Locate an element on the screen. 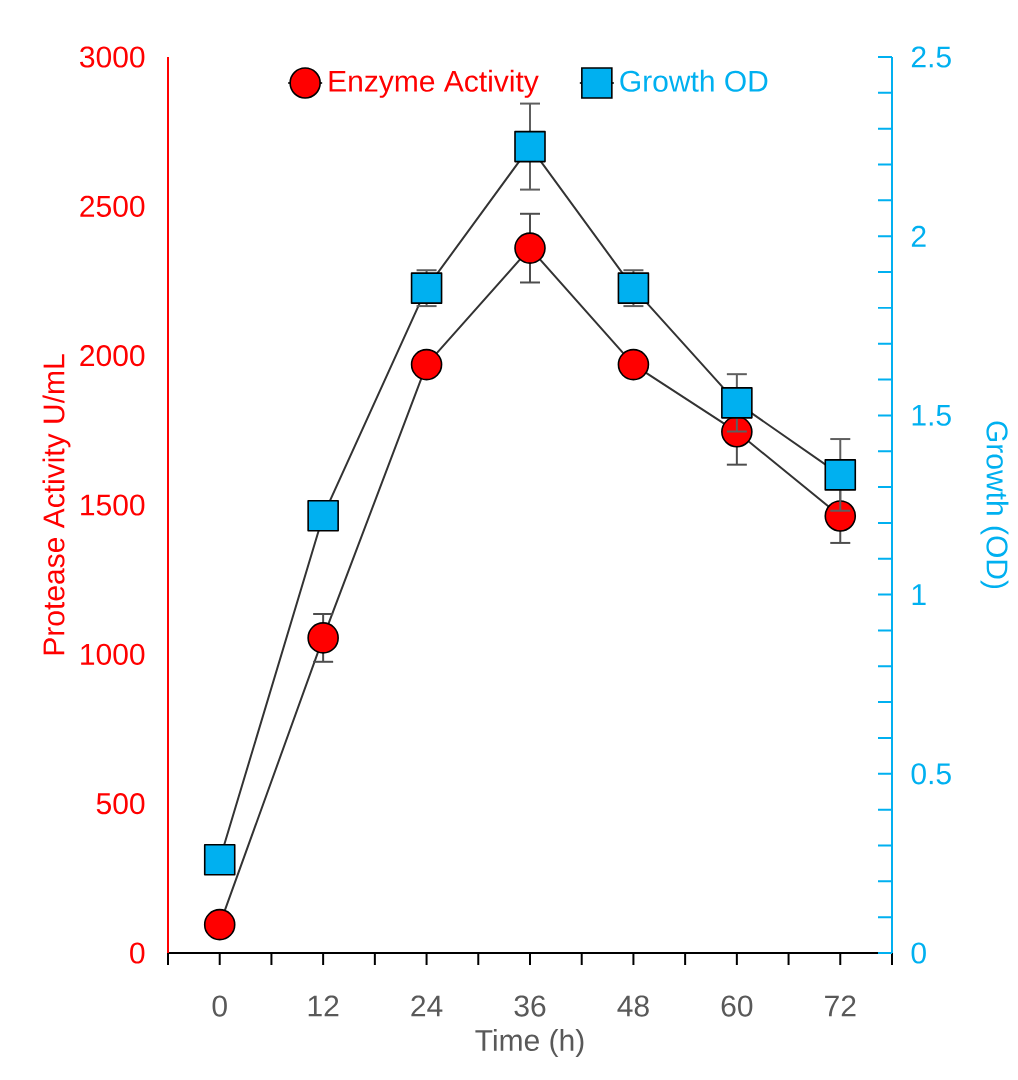  y2-tick-label: 1 is located at coordinates (919, 594).